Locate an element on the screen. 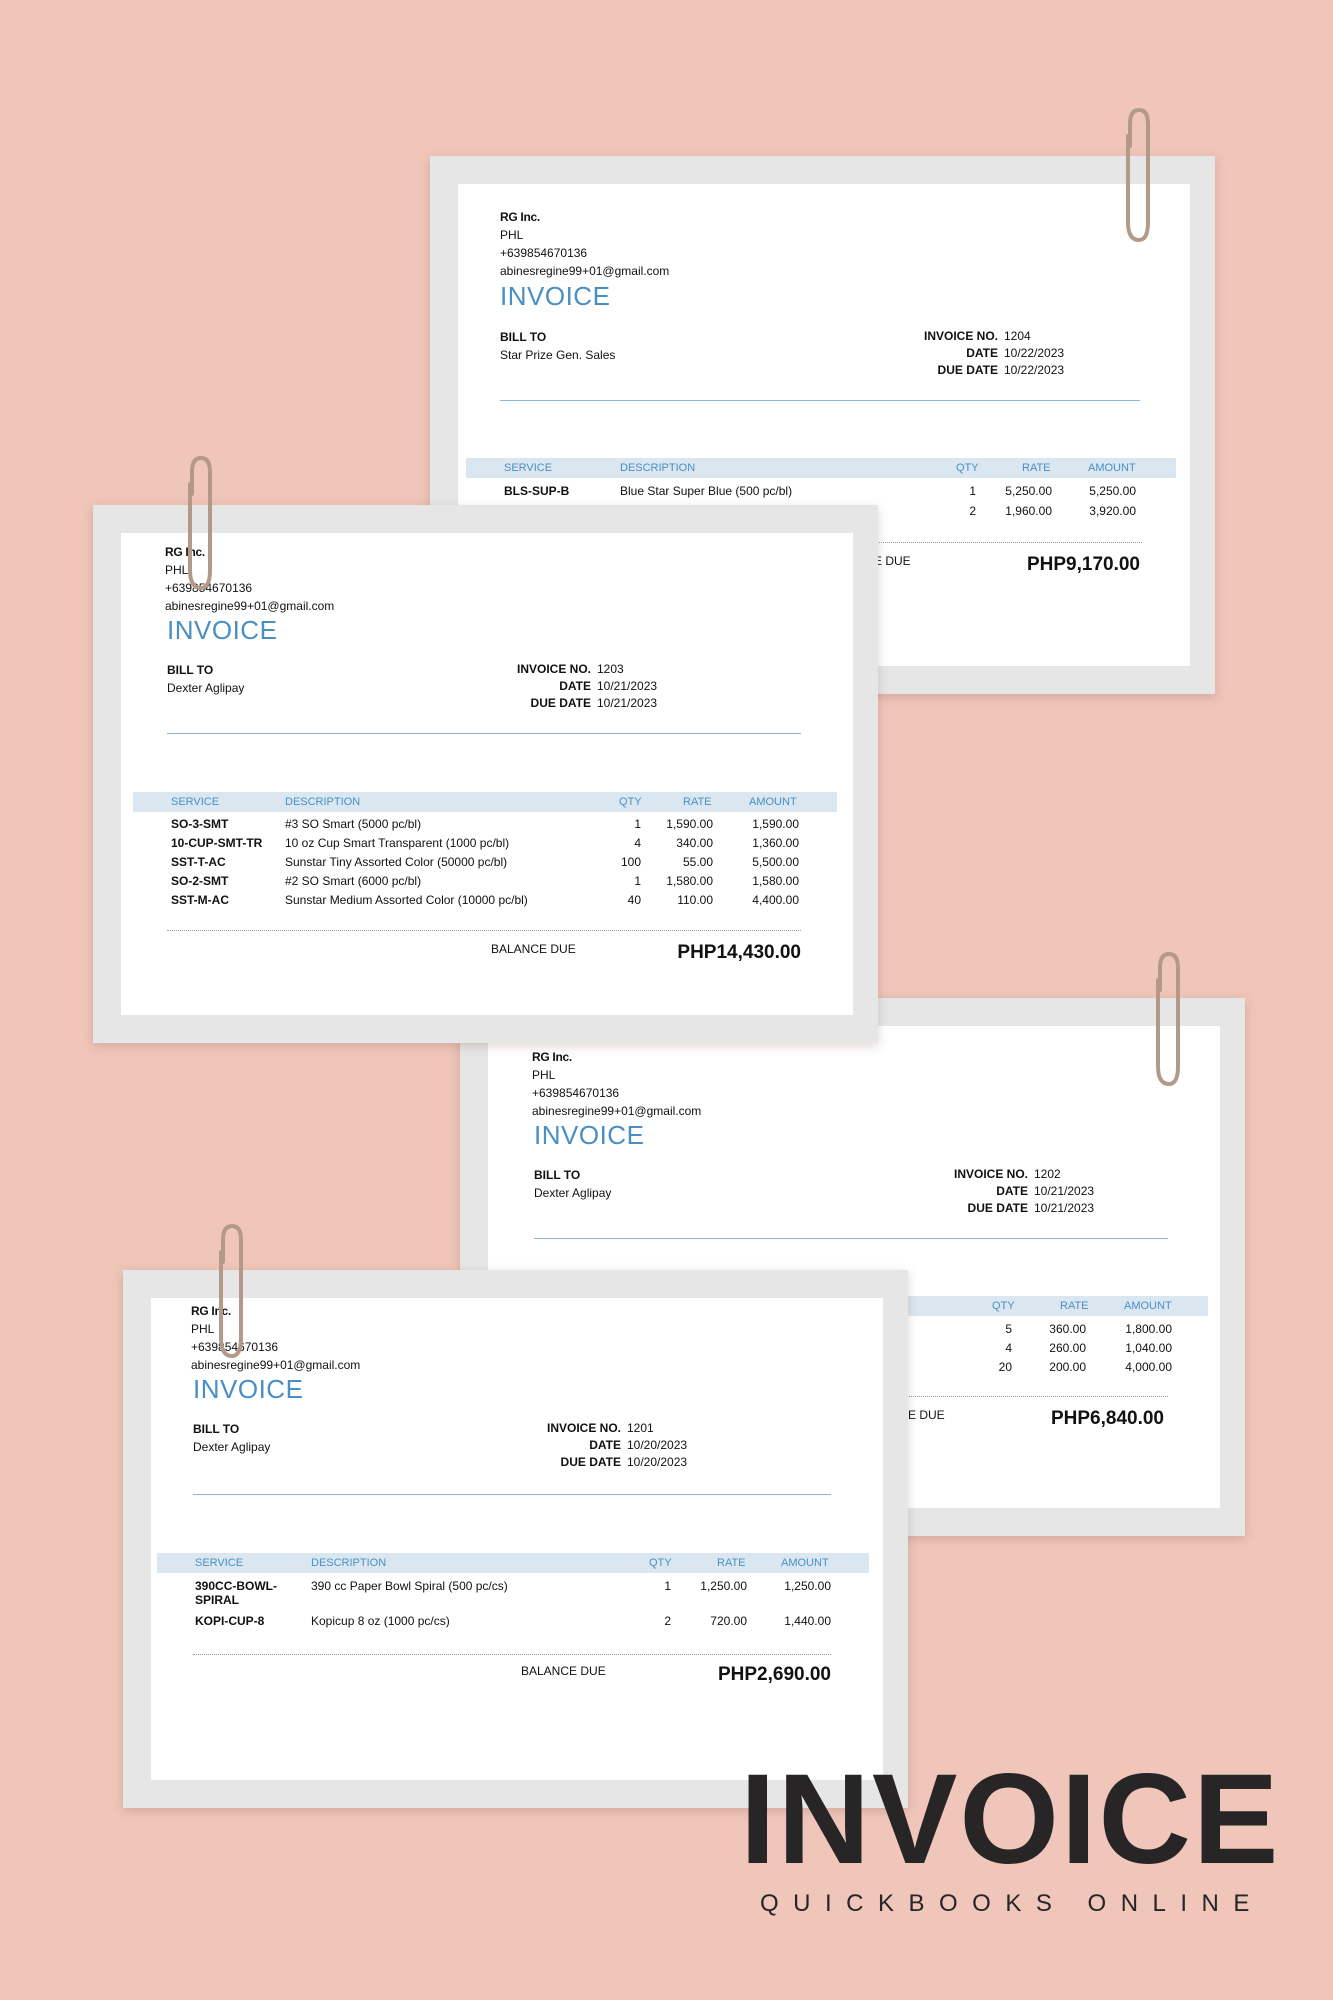  balance-due-amount: PHP6,840.00 is located at coordinates (1107, 1418).